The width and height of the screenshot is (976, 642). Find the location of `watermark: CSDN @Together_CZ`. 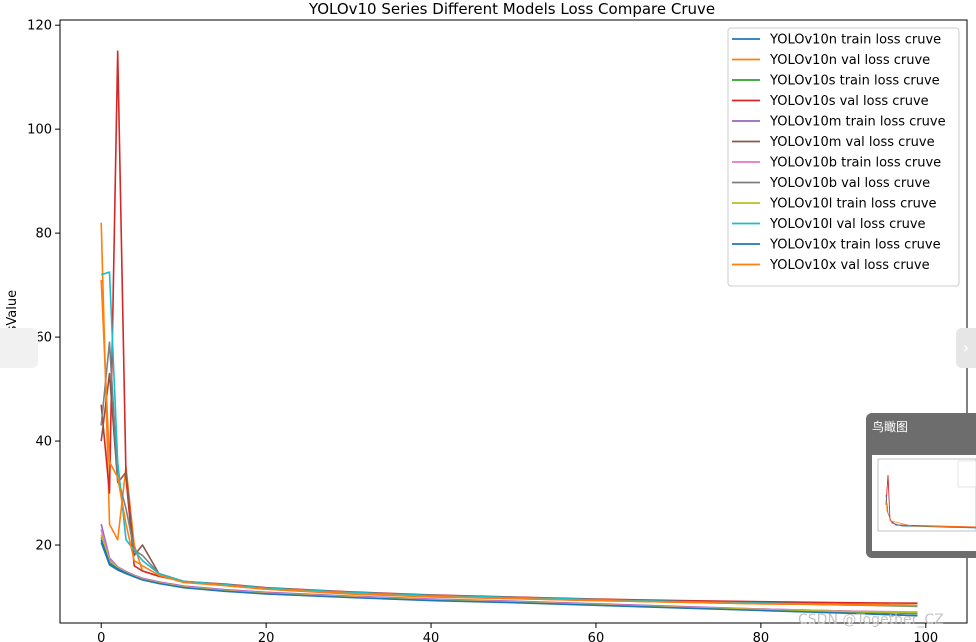

watermark: CSDN @Together_CZ is located at coordinates (871, 620).